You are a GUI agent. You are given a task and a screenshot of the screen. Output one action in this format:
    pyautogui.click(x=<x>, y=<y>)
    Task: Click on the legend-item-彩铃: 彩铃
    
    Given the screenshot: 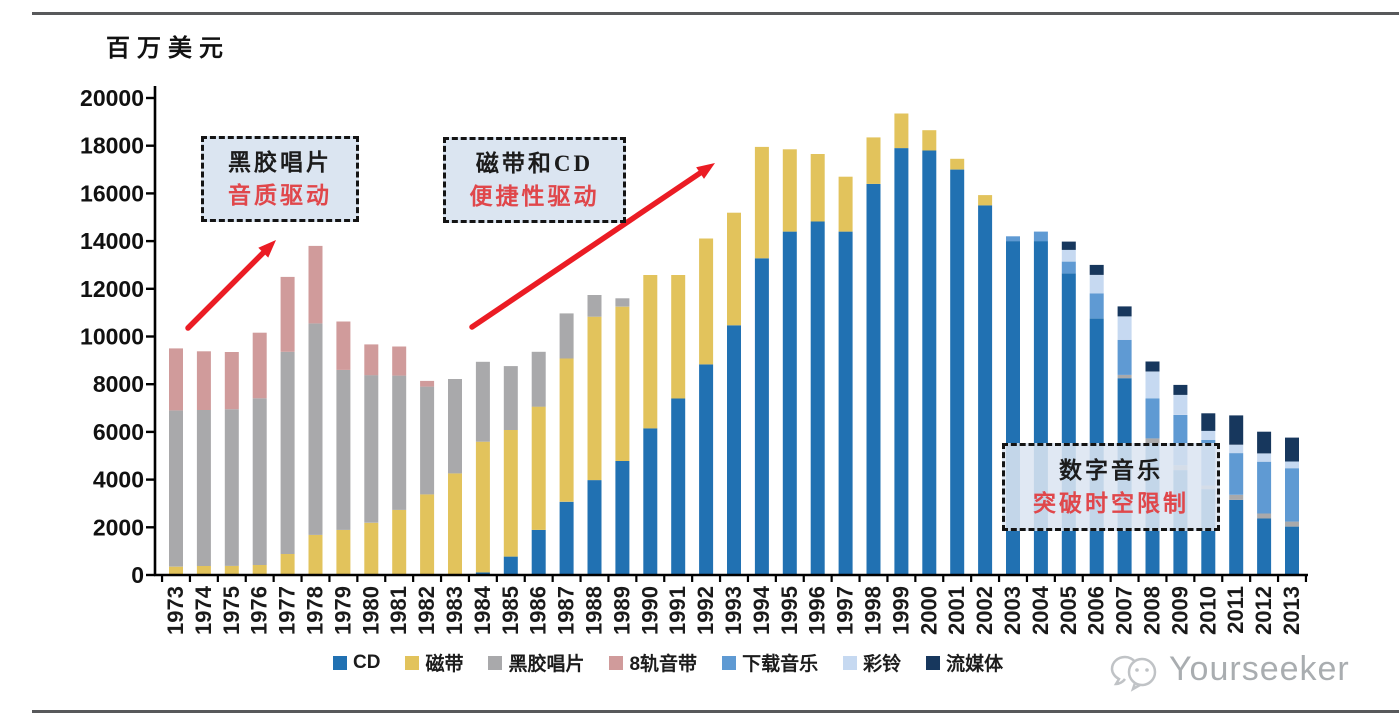 What is the action you would take?
    pyautogui.click(x=872, y=662)
    